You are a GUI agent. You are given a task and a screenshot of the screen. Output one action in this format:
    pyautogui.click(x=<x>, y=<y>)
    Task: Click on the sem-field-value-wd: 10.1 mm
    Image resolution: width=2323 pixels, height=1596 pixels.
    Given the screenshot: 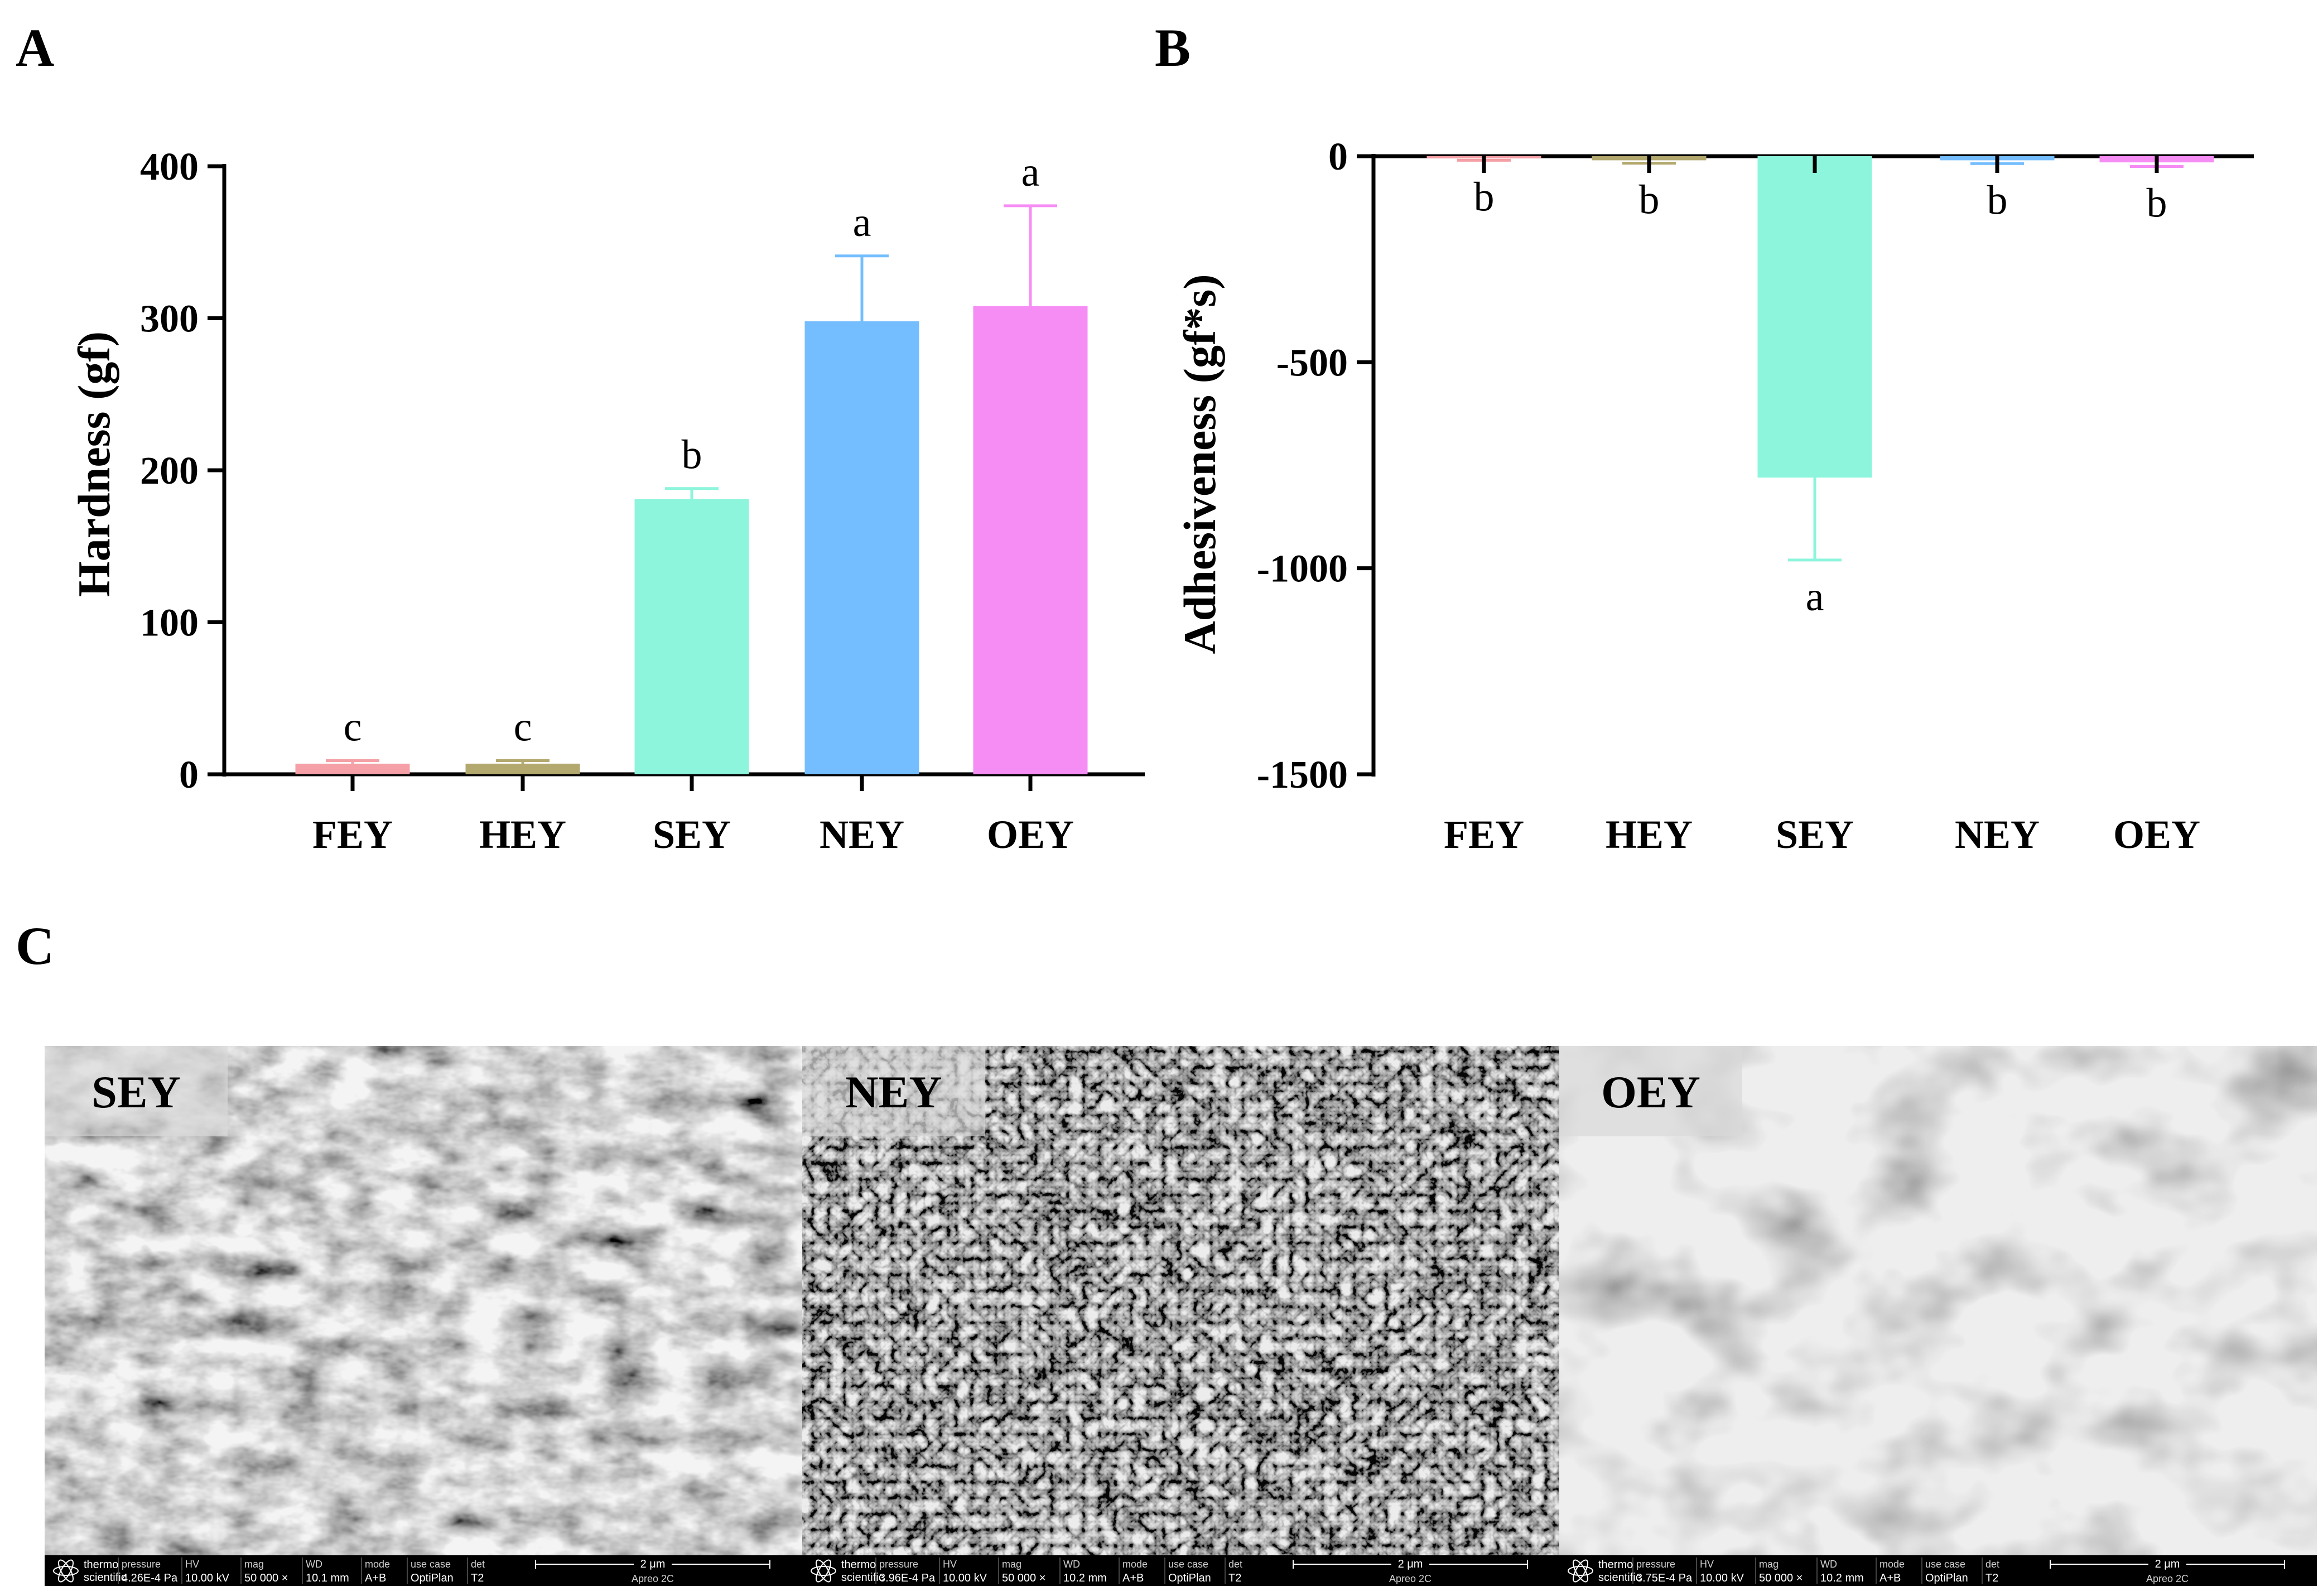 What is the action you would take?
    pyautogui.click(x=327, y=1578)
    